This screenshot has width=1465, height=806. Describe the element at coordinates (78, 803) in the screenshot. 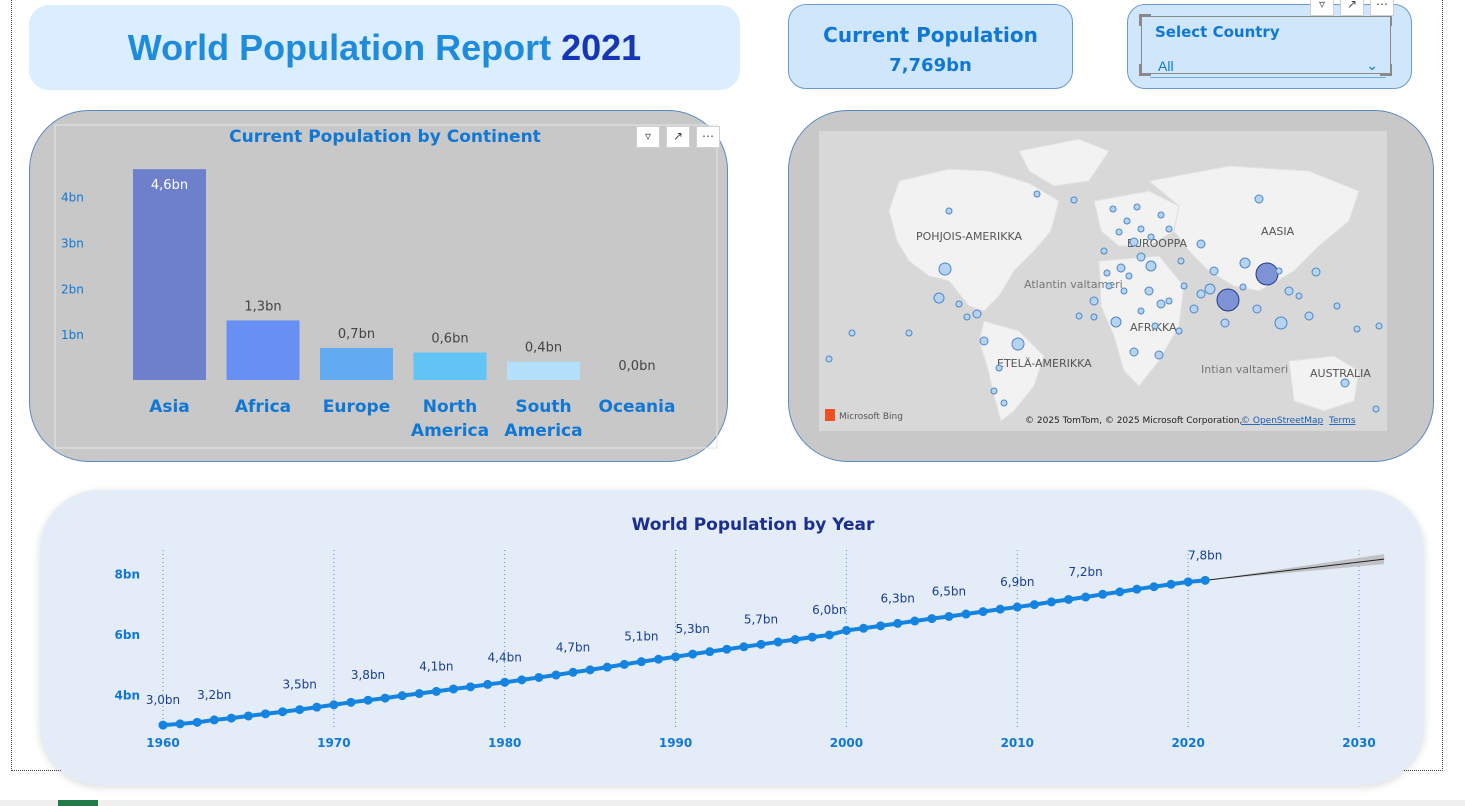

I see `page-tab` at that location.